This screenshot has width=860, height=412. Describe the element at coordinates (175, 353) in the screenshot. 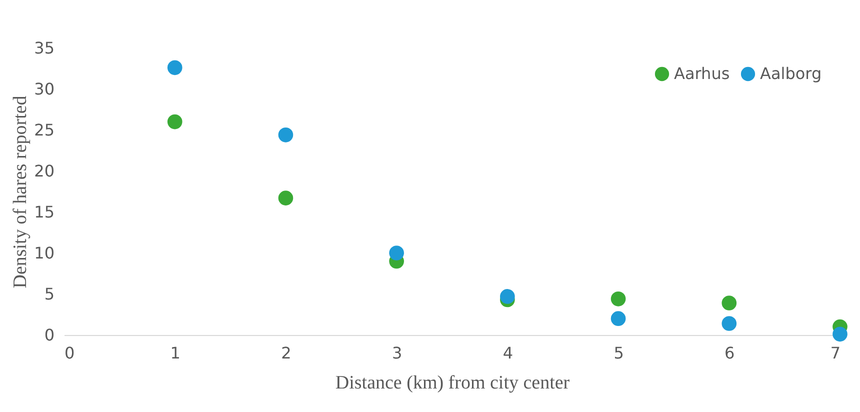

I see `x-tick-label: 1` at that location.